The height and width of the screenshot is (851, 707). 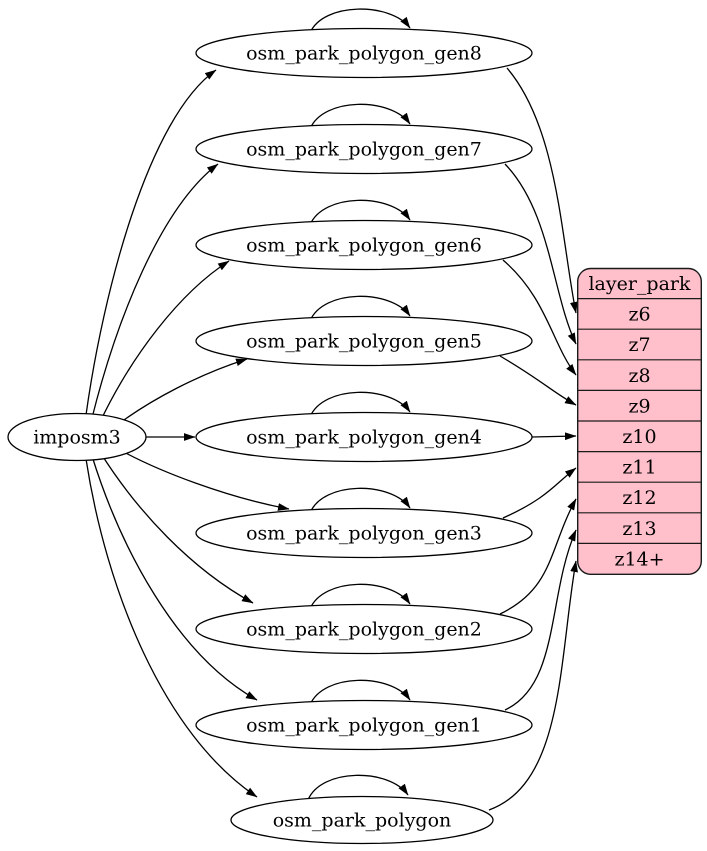 What do you see at coordinates (554, 436) in the screenshot?
I see `edge-gen4-z10` at bounding box center [554, 436].